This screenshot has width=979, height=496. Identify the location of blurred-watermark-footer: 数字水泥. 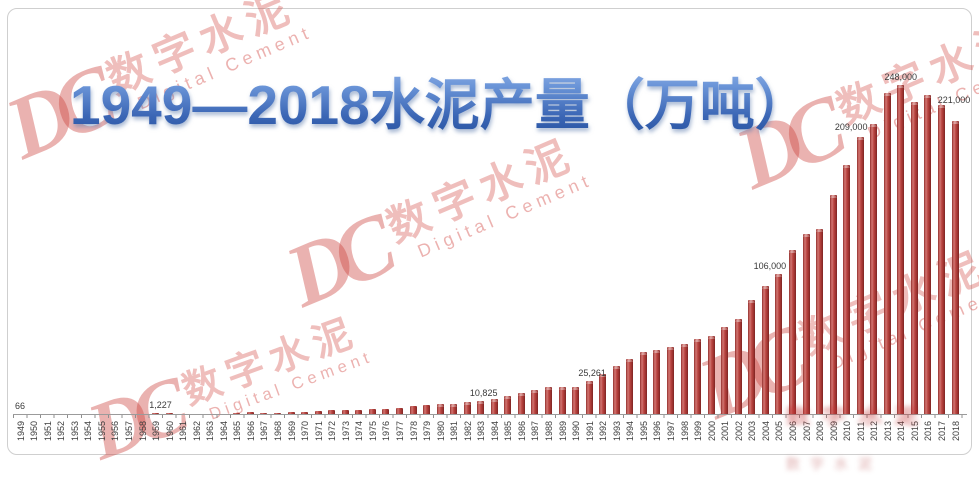
(834, 464).